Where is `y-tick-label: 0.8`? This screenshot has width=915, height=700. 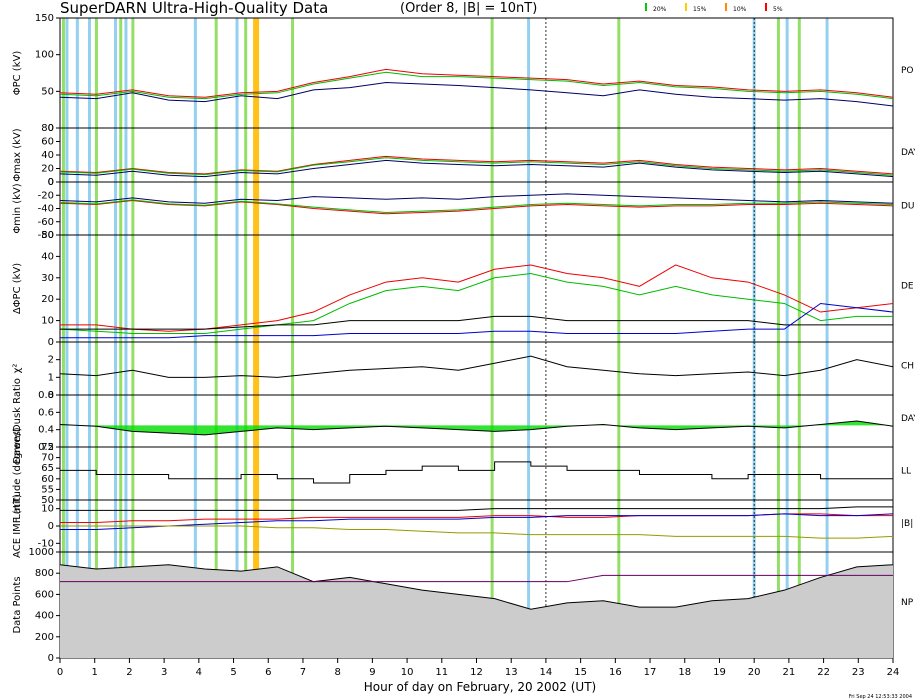
y-tick-label: 0.8 is located at coordinates (46, 395).